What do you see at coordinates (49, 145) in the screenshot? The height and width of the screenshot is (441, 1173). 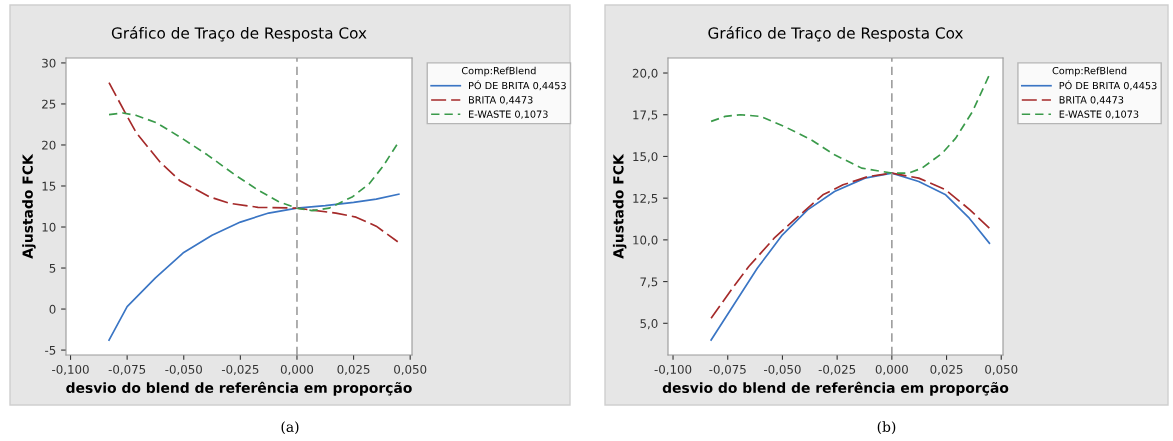 I see `y-tick-label: 20` at bounding box center [49, 145].